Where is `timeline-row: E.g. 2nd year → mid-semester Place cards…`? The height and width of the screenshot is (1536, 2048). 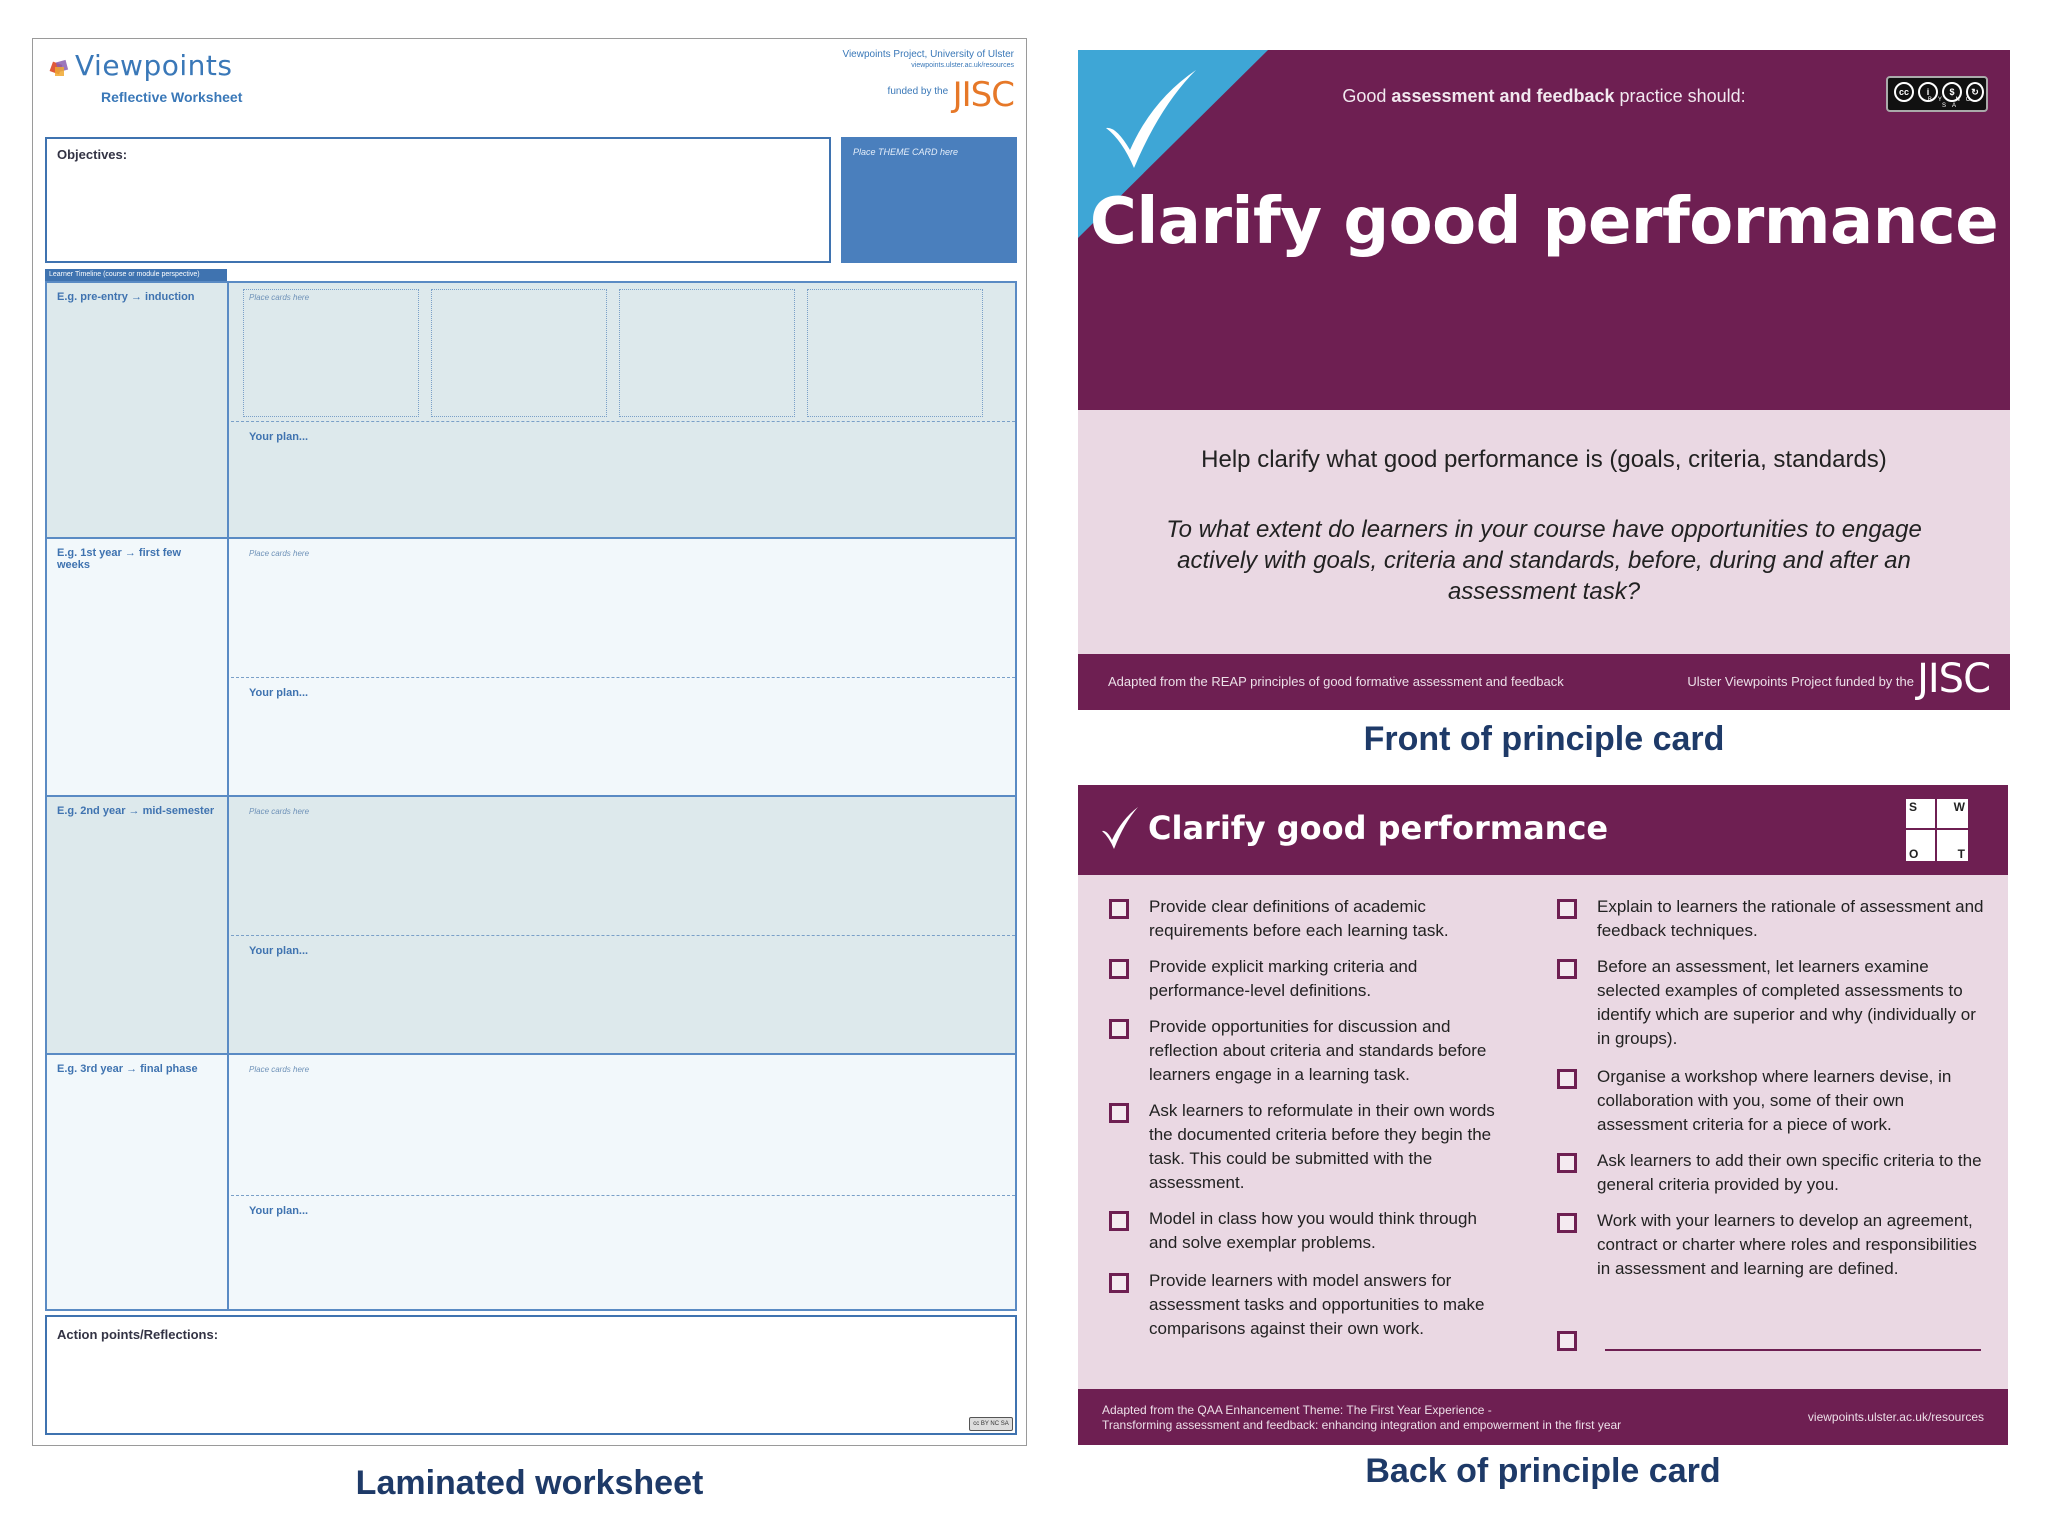 timeline-row: E.g. 2nd year → mid-semester Place cards… is located at coordinates (531, 926).